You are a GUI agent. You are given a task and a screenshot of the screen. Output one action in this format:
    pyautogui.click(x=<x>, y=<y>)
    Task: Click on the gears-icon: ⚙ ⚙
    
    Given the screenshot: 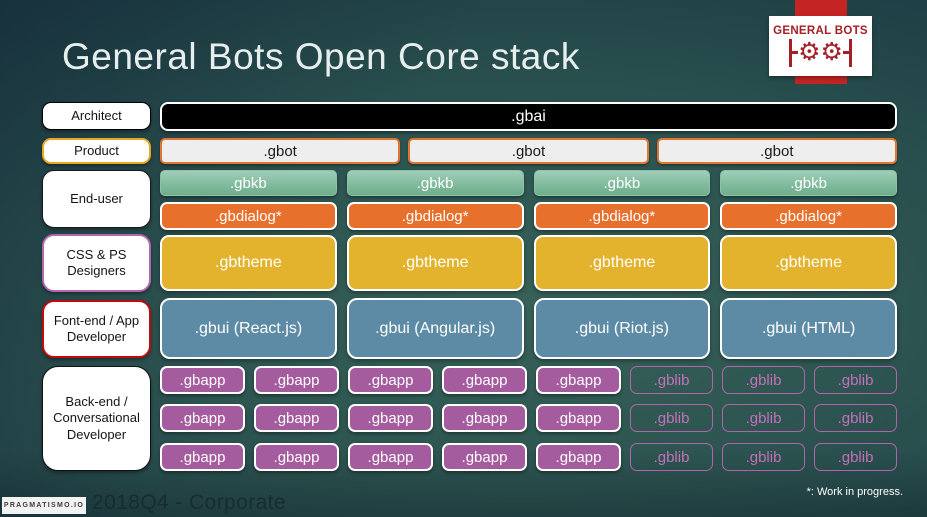 What is the action you would take?
    pyautogui.click(x=820, y=53)
    